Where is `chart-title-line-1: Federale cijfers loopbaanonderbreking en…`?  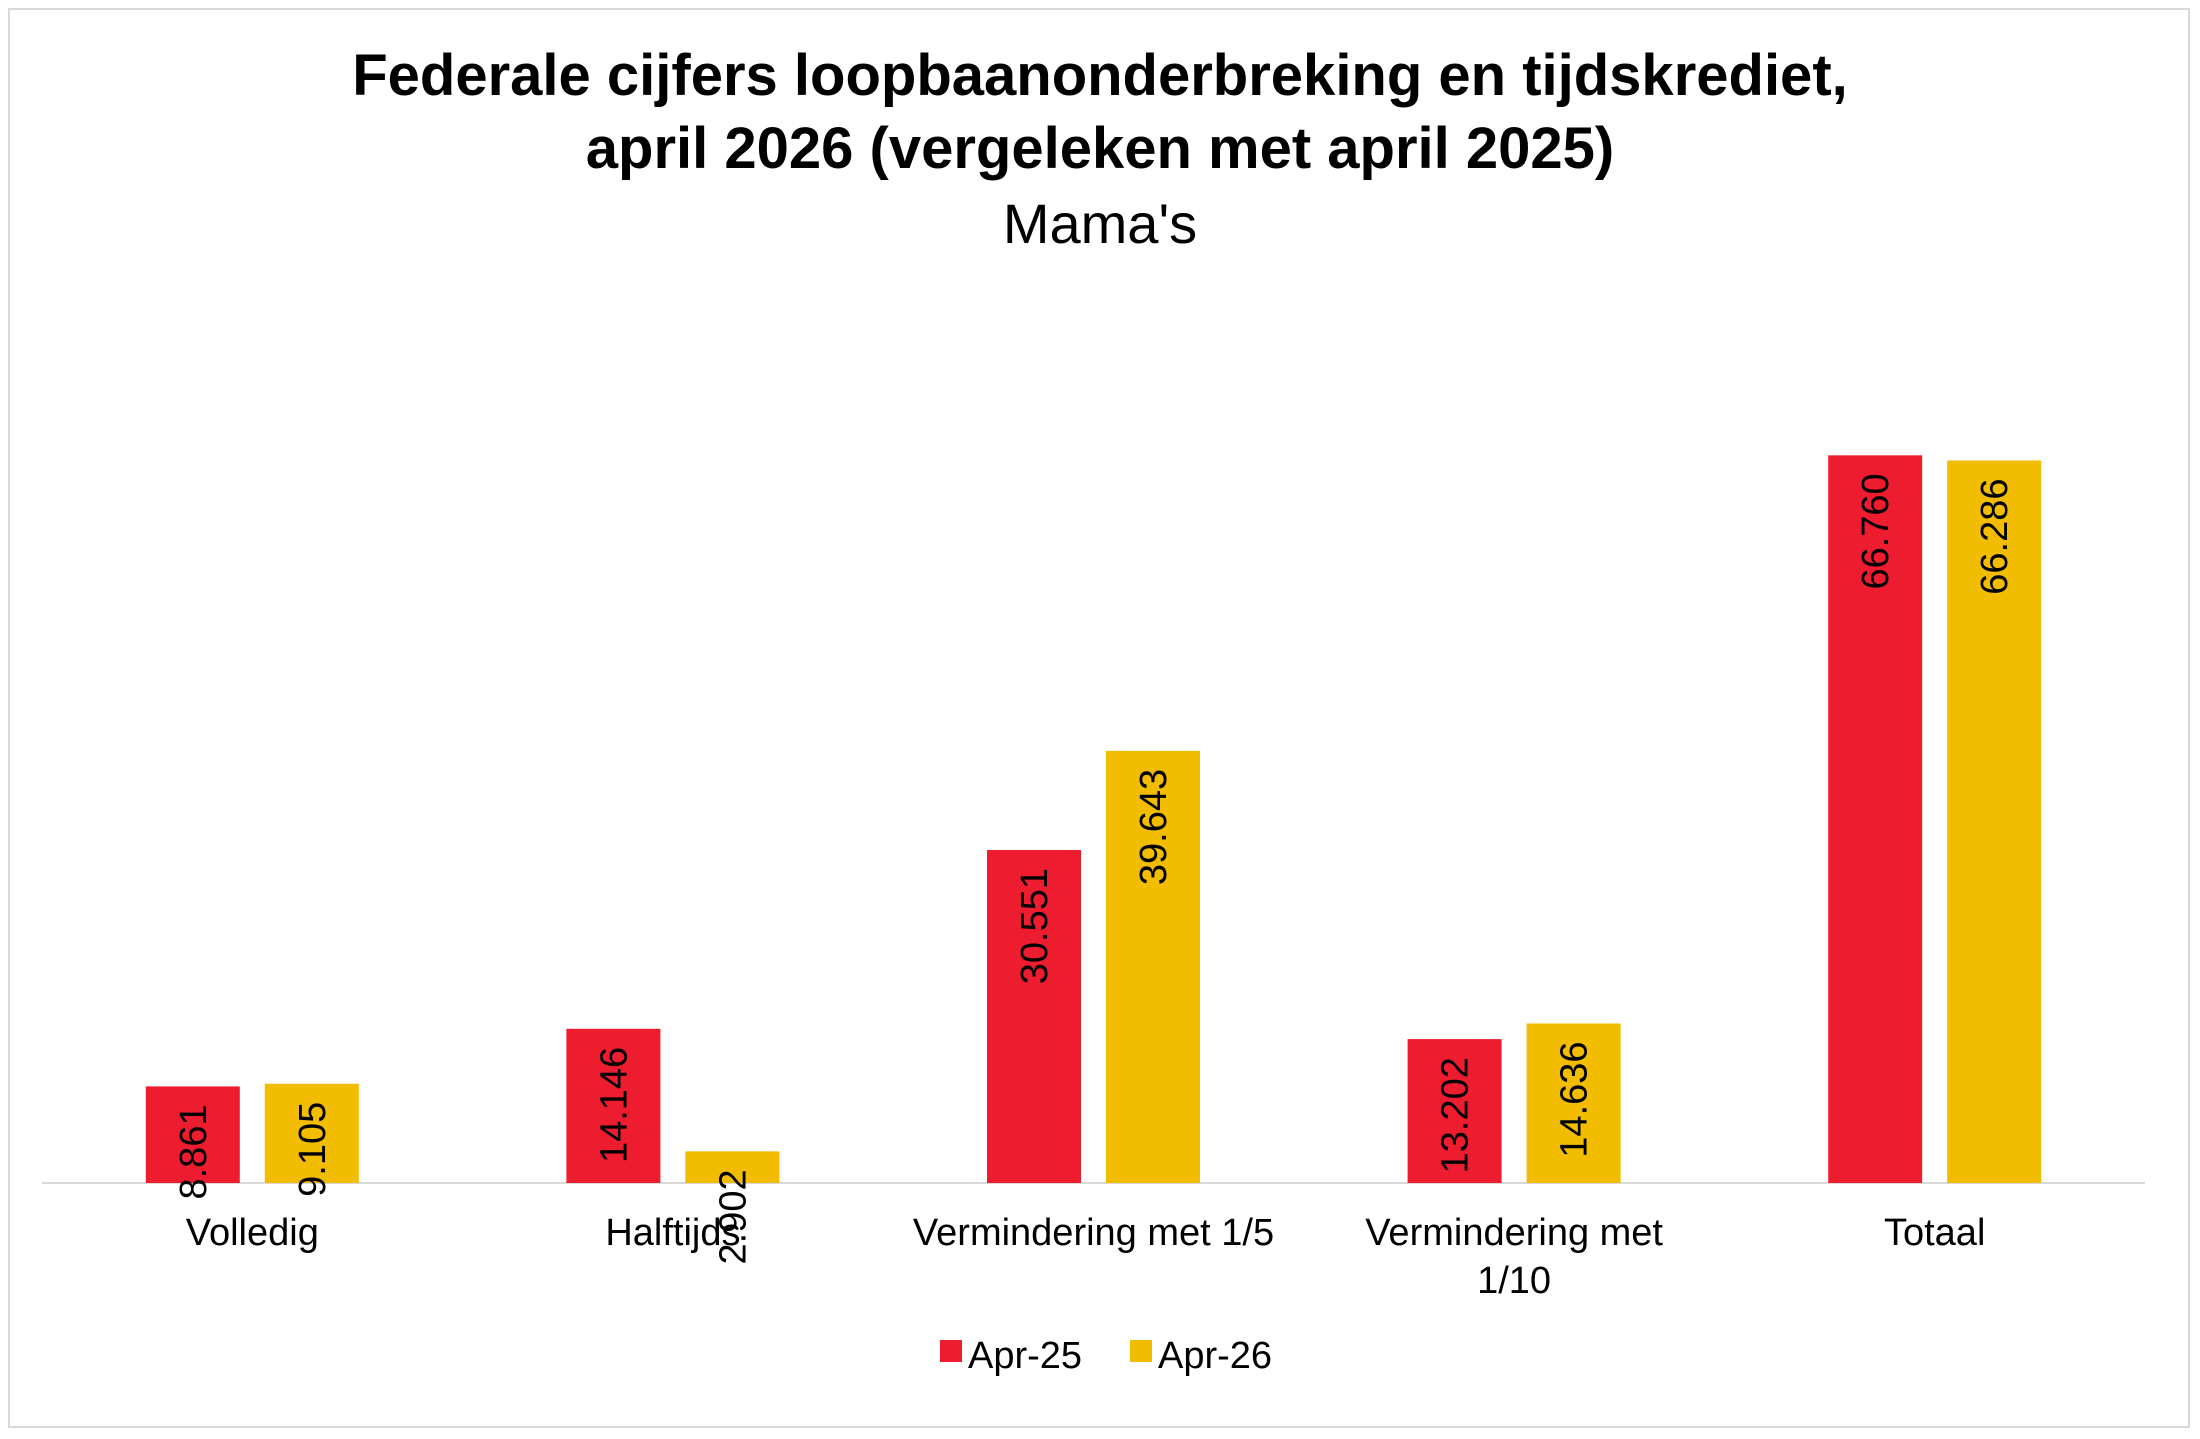
chart-title-line-1: Federale cijfers loopbaanonderbreking en… is located at coordinates (1100, 75).